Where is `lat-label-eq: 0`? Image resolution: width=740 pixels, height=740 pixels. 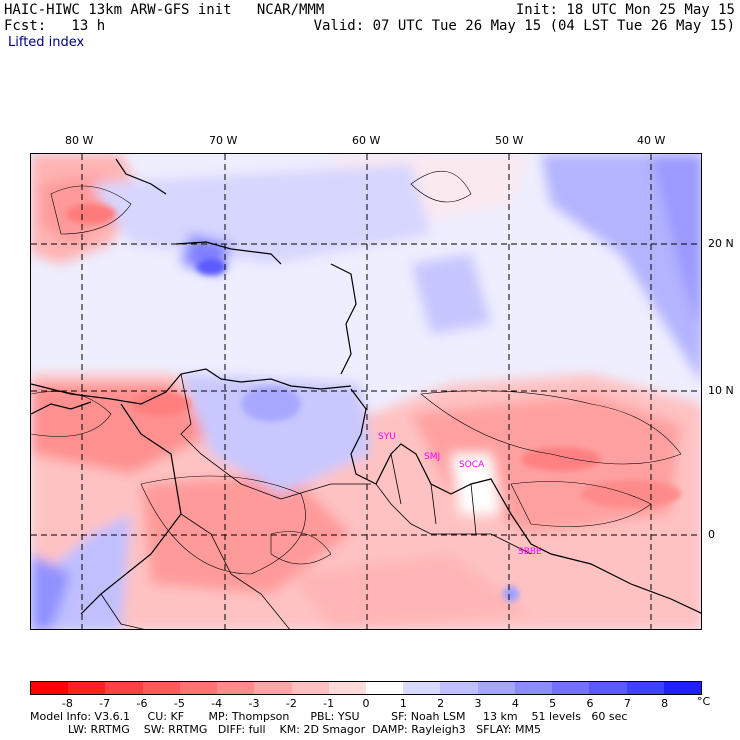
lat-label-eq: 0 is located at coordinates (711, 534).